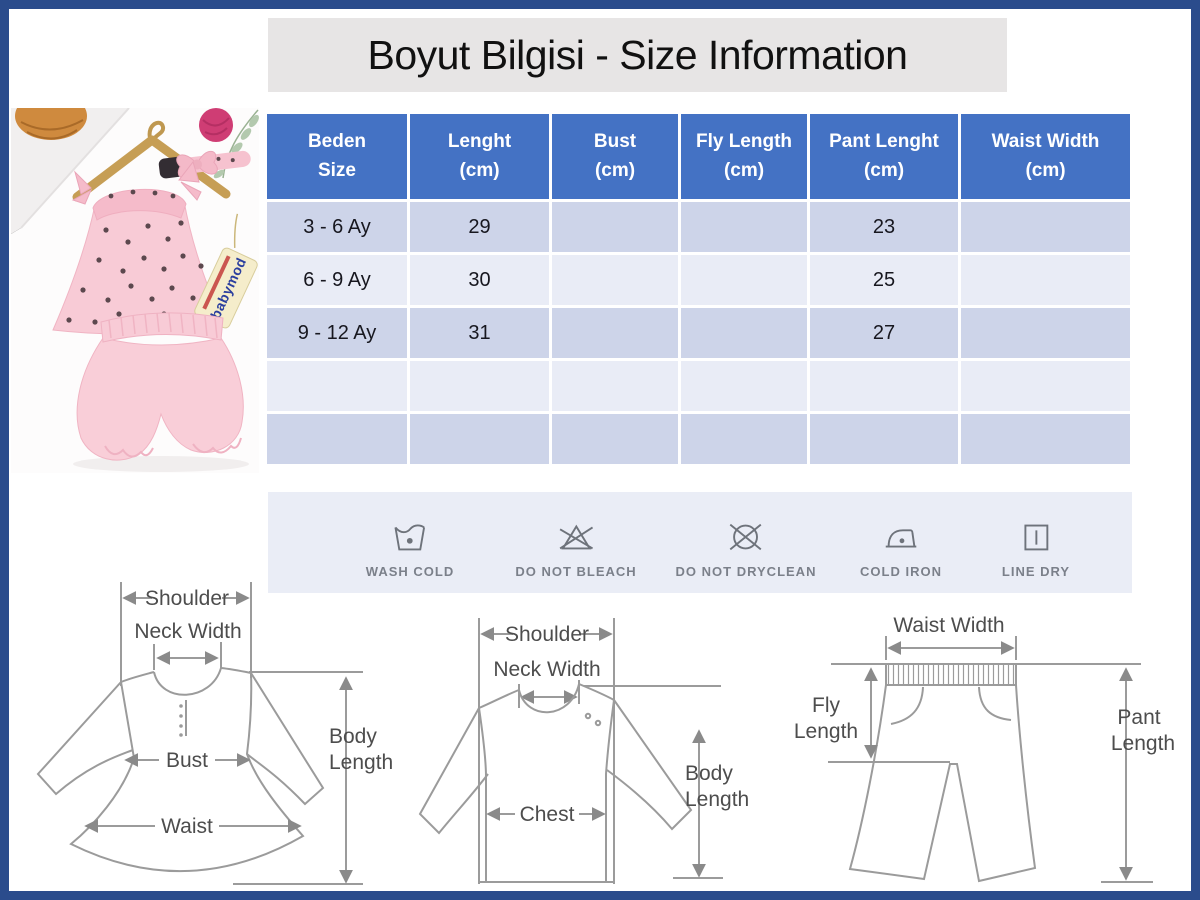  Describe the element at coordinates (337, 333) in the screenshot. I see `cell-size: 9 - 12 Ay` at that location.